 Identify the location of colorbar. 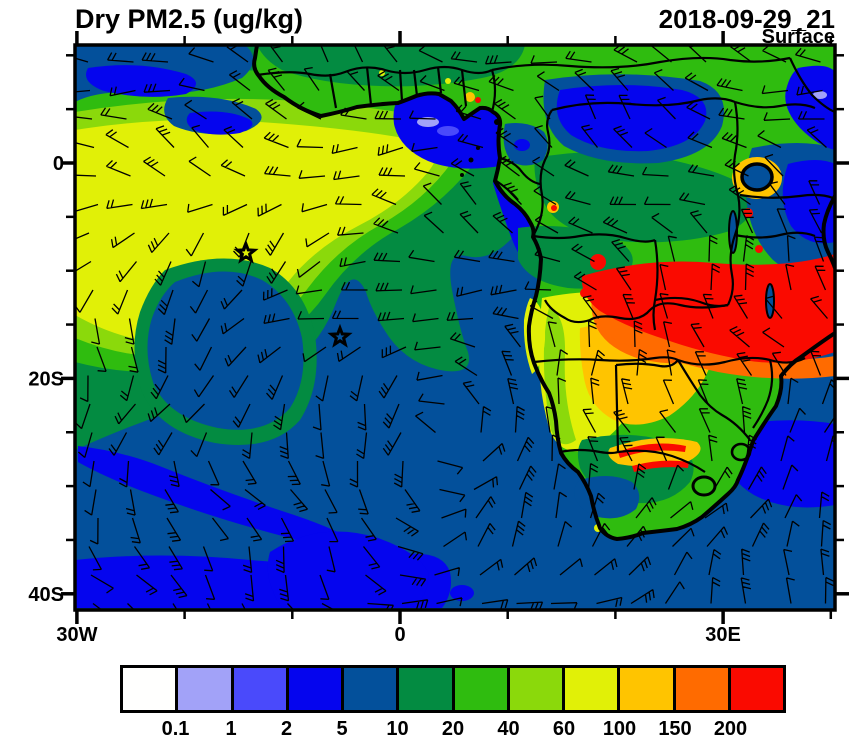
(453, 689).